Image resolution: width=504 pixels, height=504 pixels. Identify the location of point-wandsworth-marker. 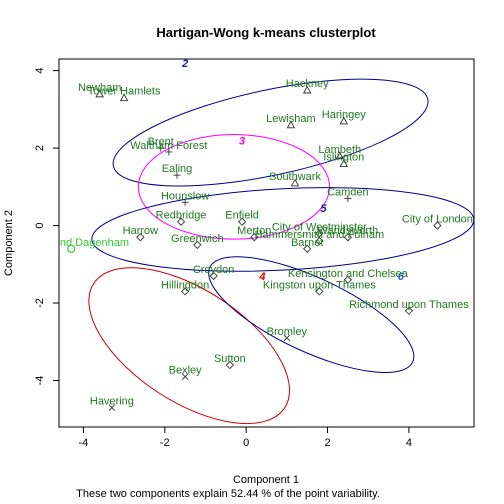
(348, 237).